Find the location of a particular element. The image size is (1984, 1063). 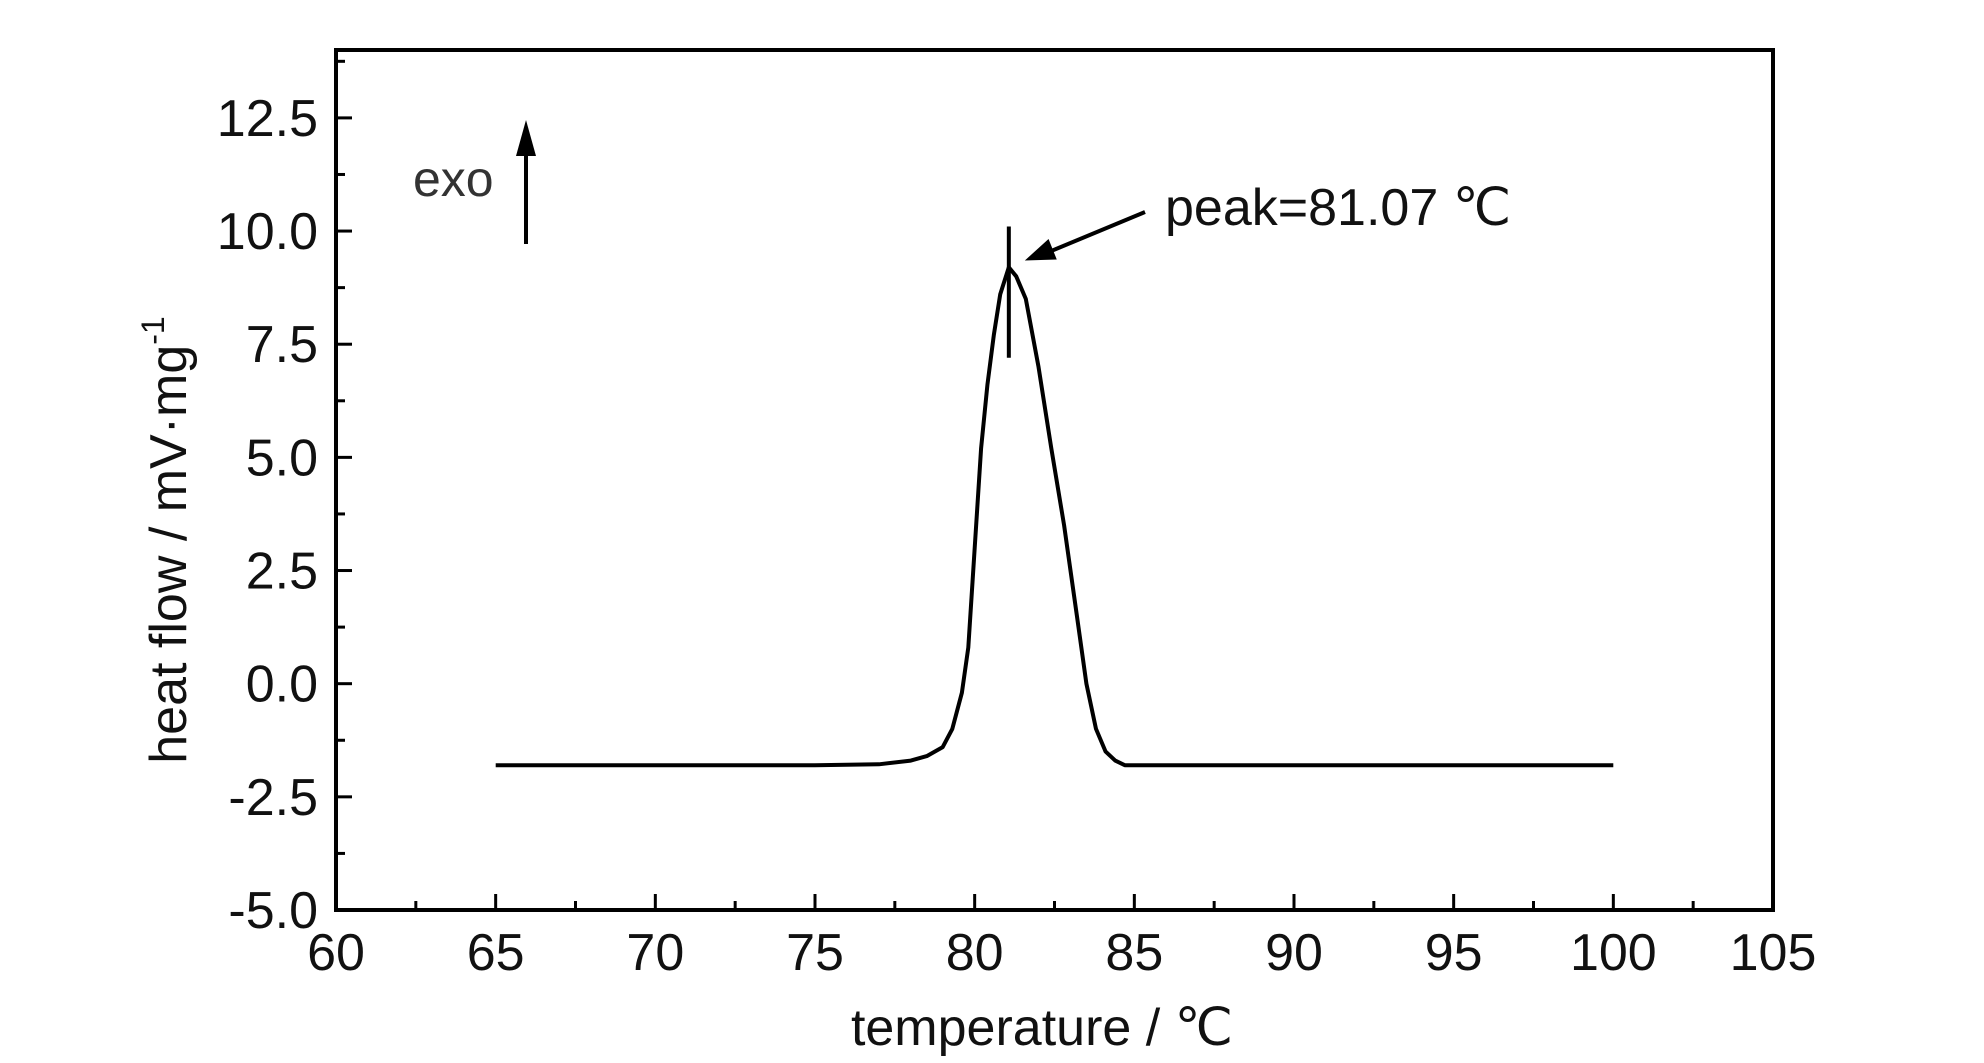

y-axis: -5.0 -2.5 0.0 2.5 5.0 7.5 10.0 12.5 is located at coordinates (284, 499).